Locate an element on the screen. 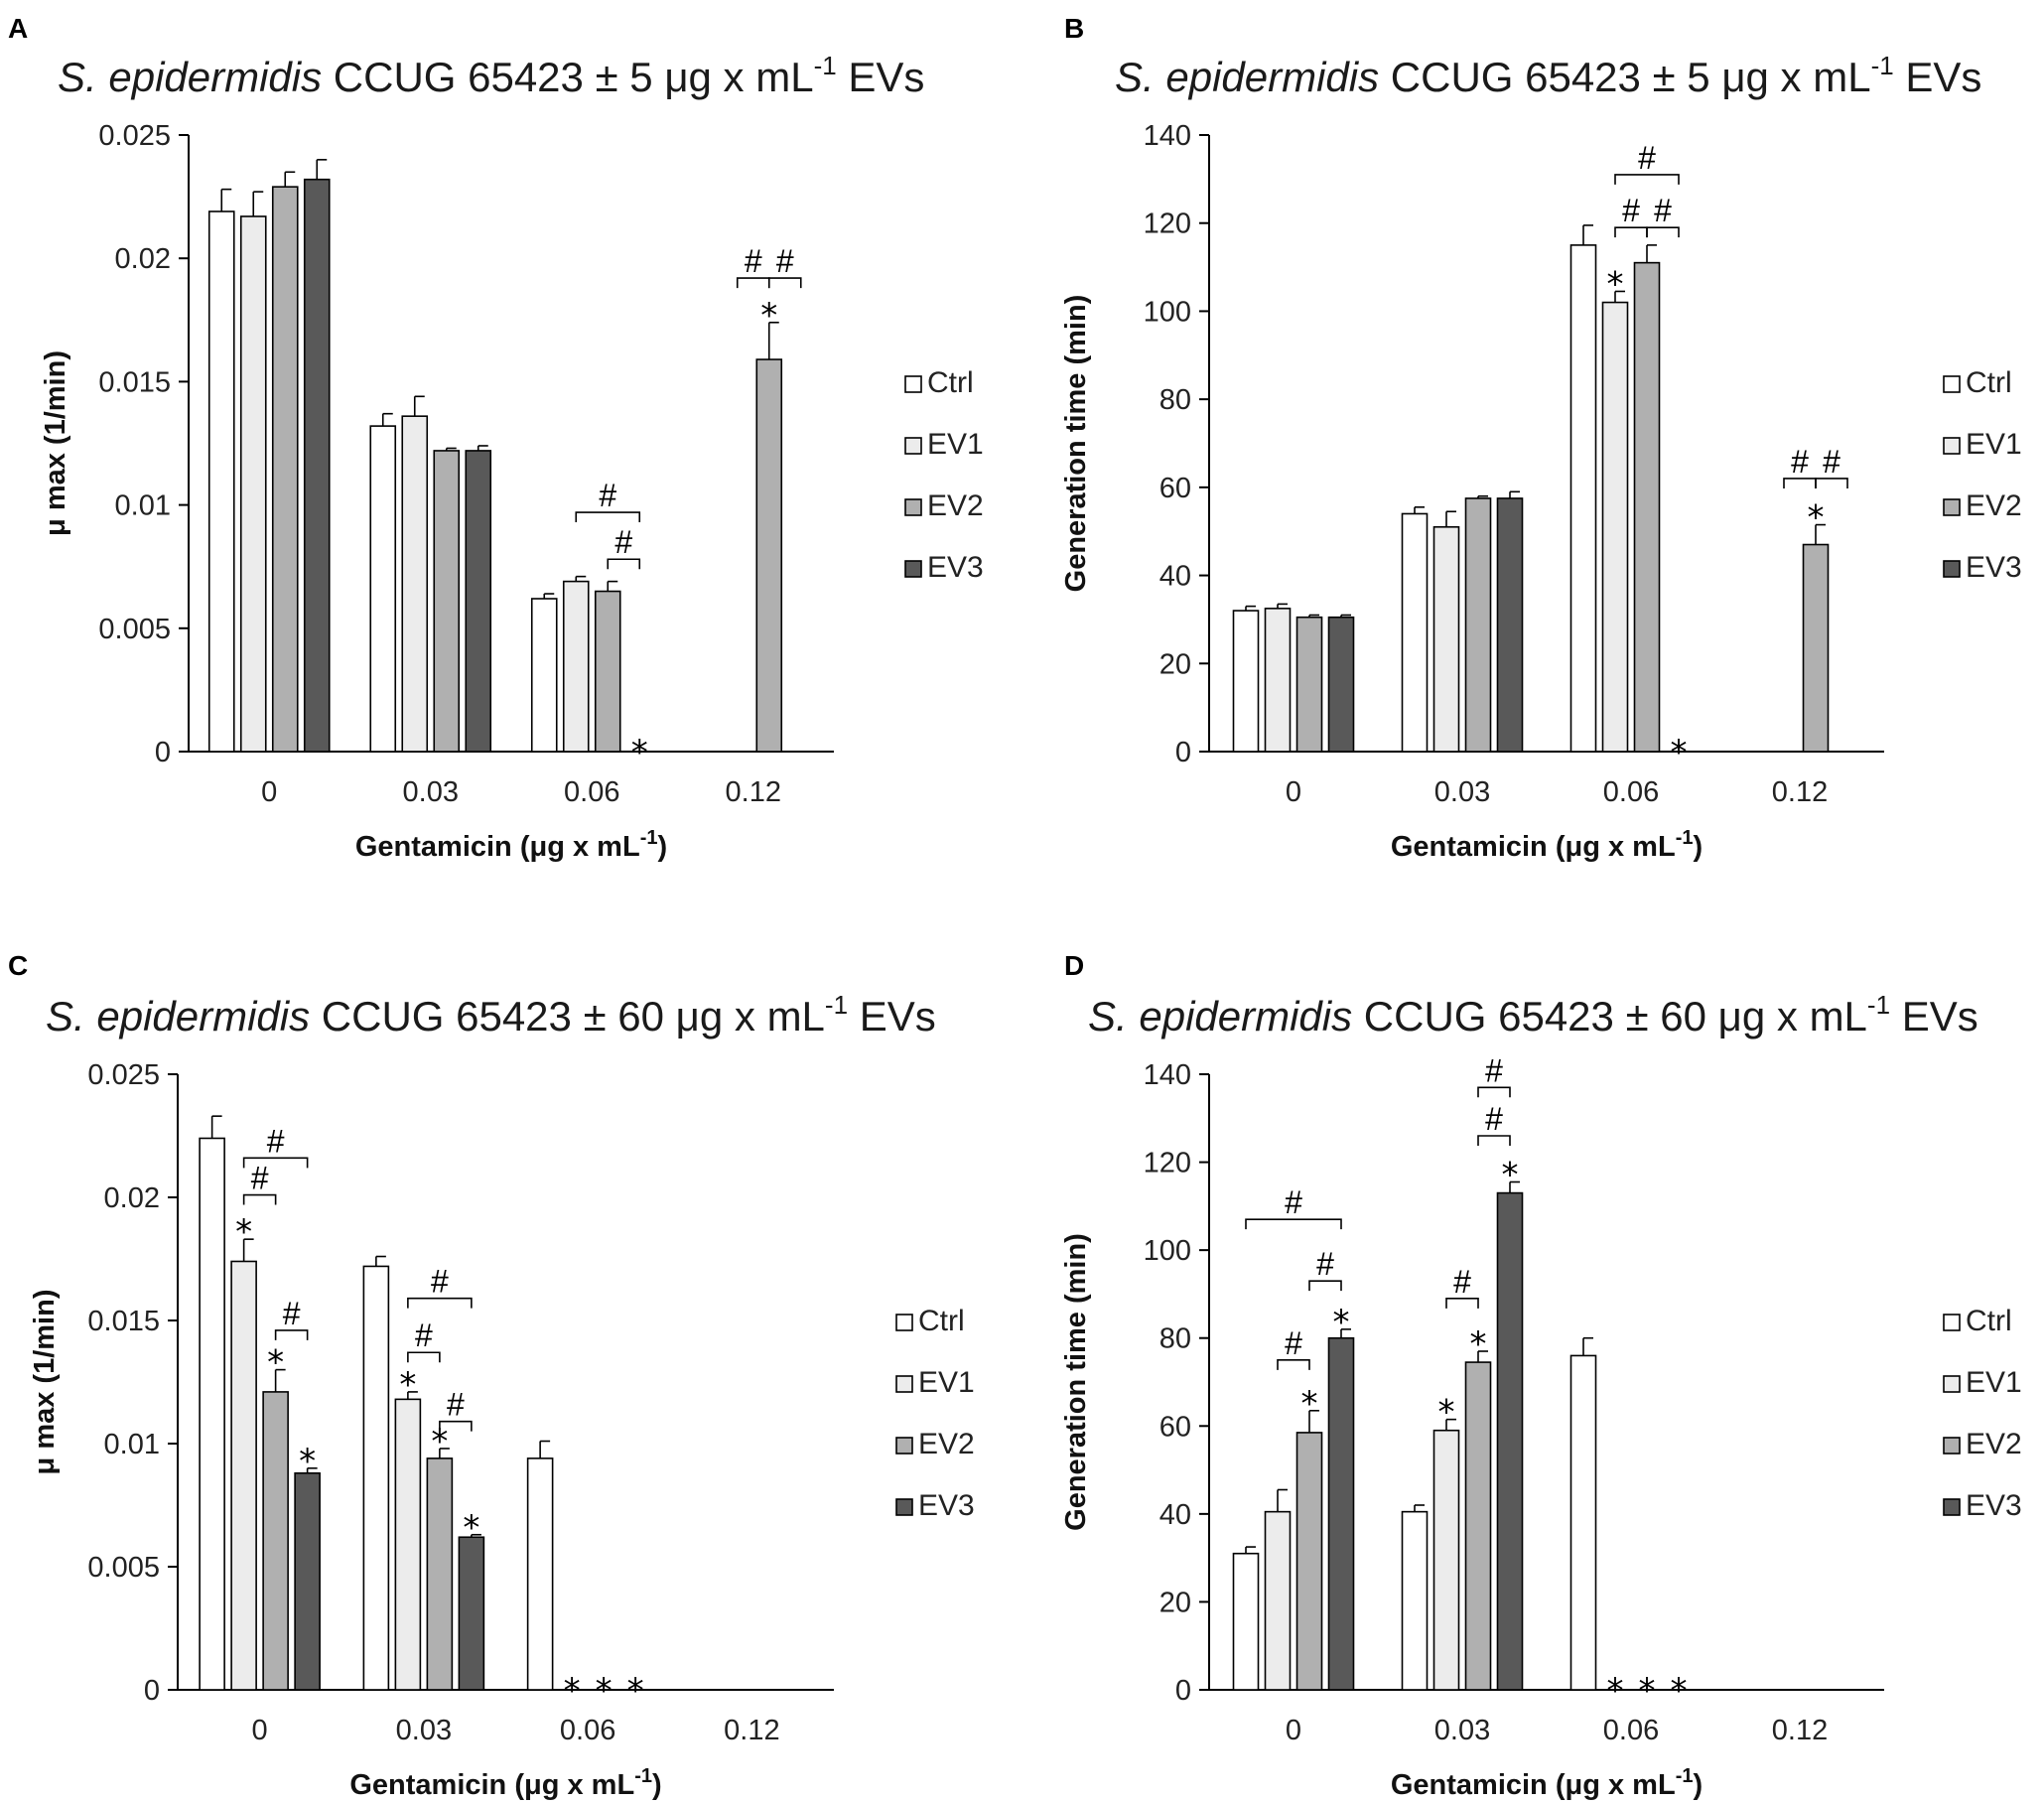  y-tick-label: 80 is located at coordinates (1175, 400).